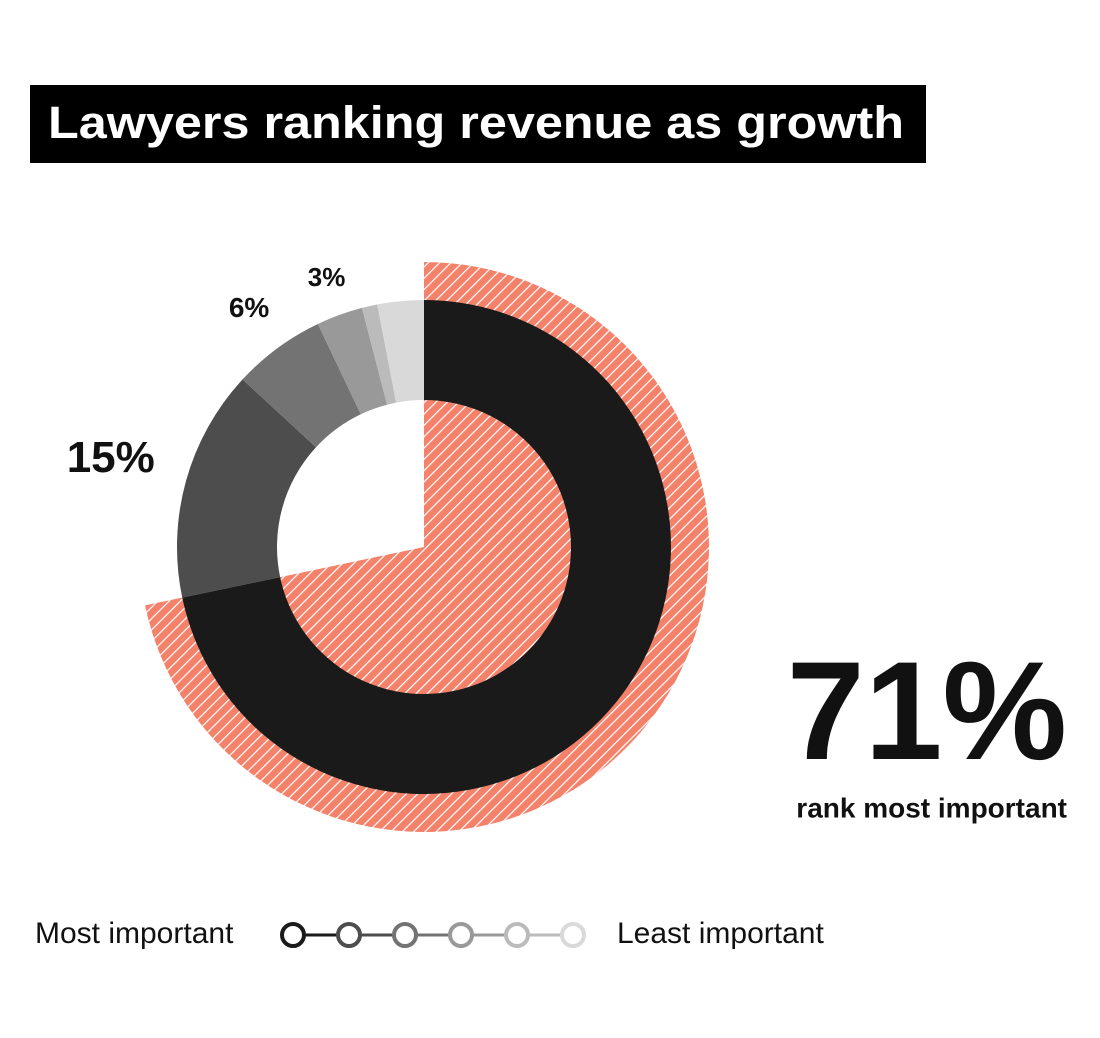 This screenshot has width=1100, height=1038. I want to click on data-label: 15%, so click(111, 457).